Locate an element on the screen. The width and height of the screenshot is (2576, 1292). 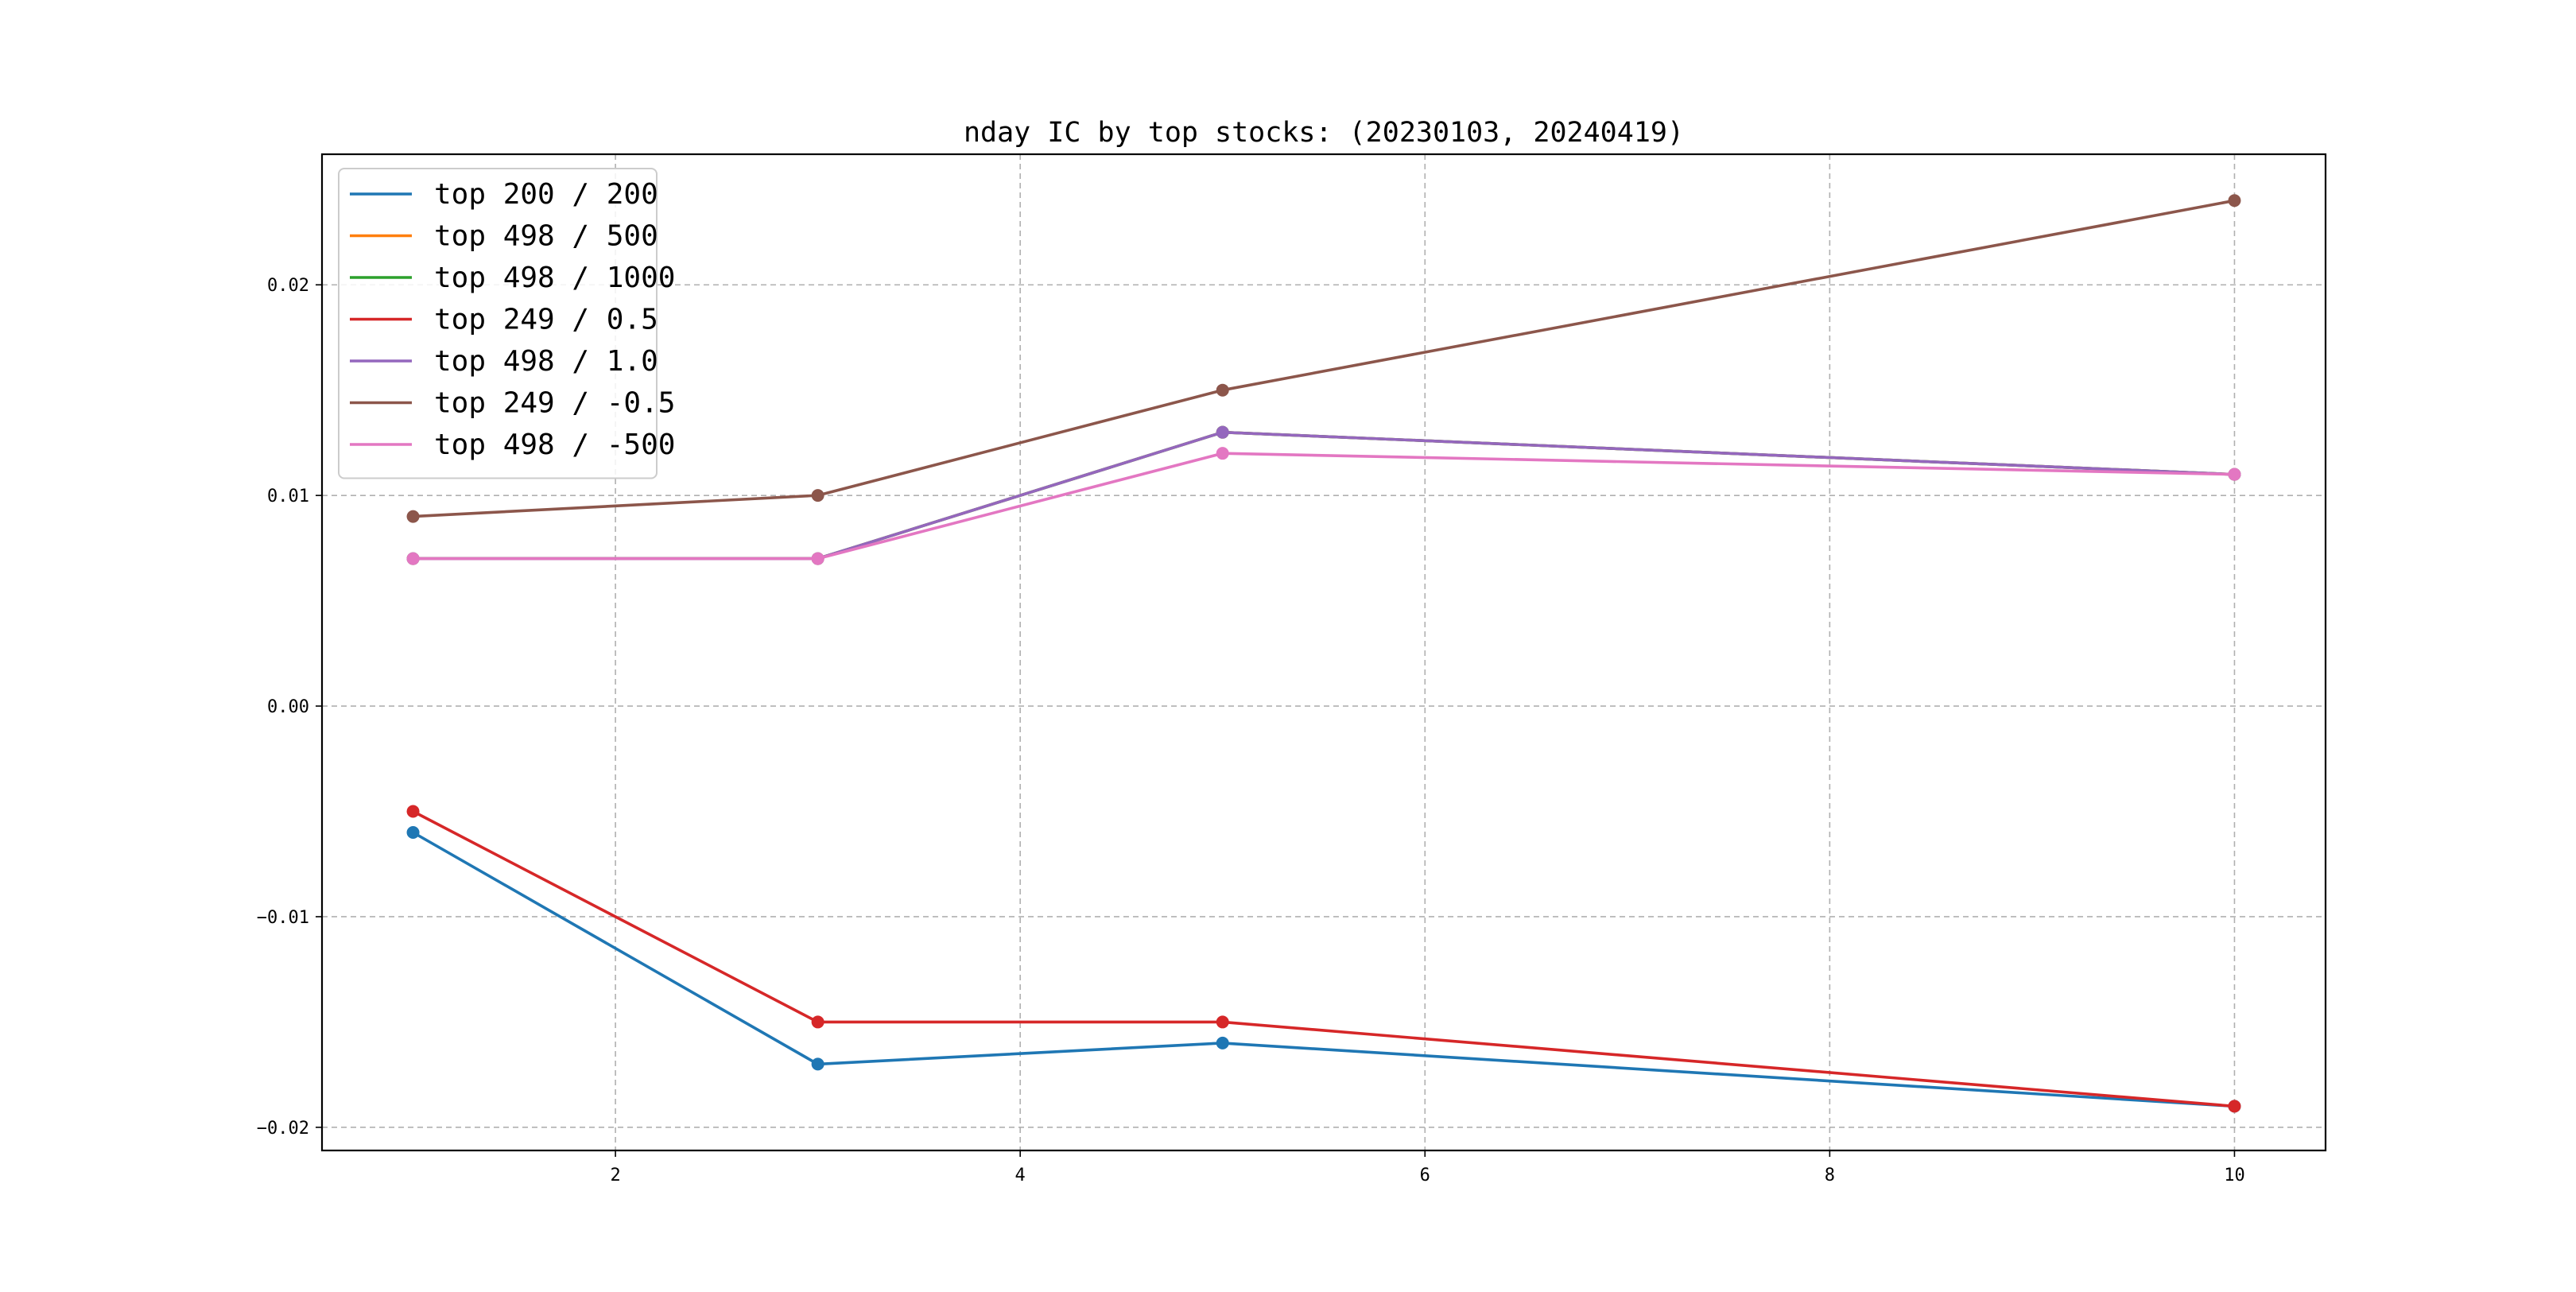
series-line is located at coordinates (1324, 507).